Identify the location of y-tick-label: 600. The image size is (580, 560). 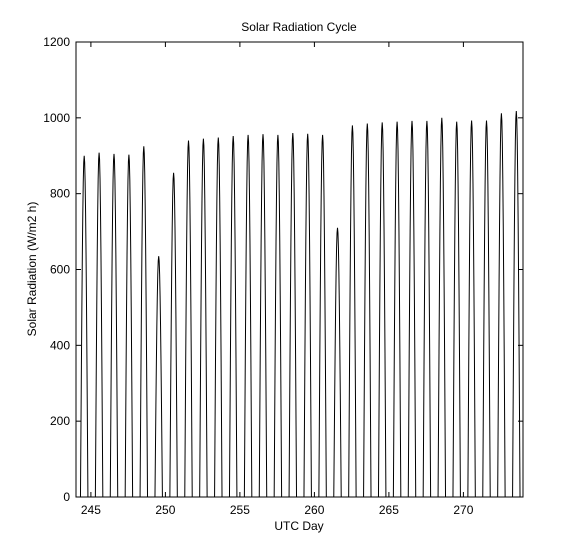
(60, 270).